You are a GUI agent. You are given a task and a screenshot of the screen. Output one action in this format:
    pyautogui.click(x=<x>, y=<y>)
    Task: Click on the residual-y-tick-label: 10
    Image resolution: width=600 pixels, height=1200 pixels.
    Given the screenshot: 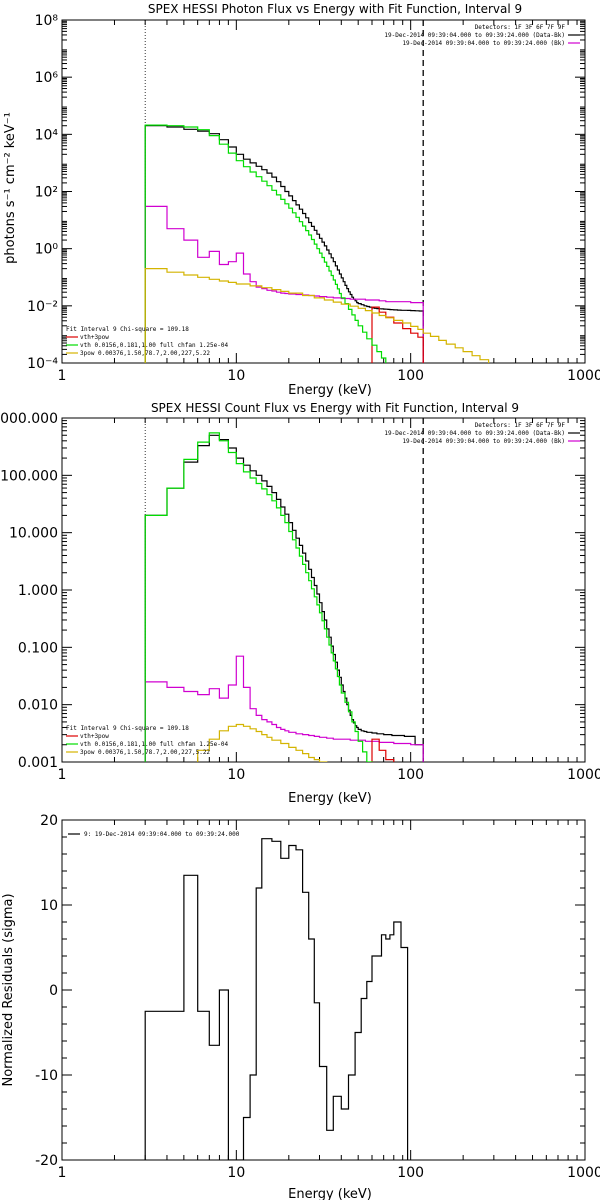 What is the action you would take?
    pyautogui.click(x=49, y=906)
    